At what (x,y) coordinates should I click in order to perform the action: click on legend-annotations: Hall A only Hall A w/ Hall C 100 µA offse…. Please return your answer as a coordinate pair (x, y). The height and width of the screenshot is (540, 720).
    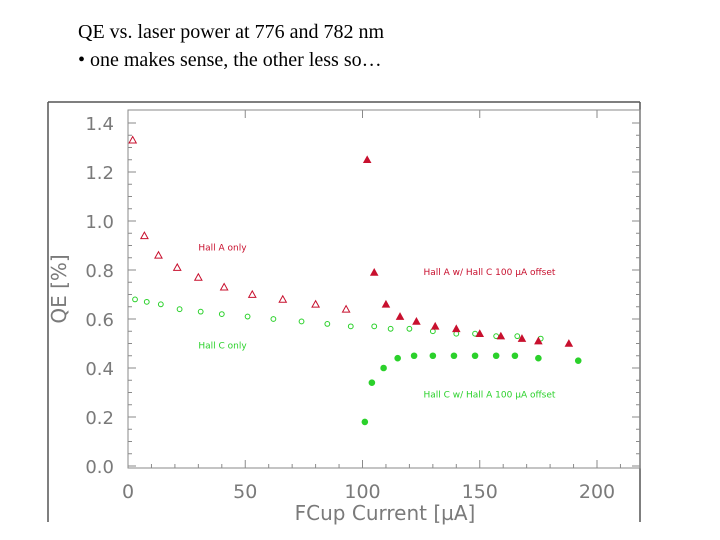
    Looking at the image, I should click on (377, 321).